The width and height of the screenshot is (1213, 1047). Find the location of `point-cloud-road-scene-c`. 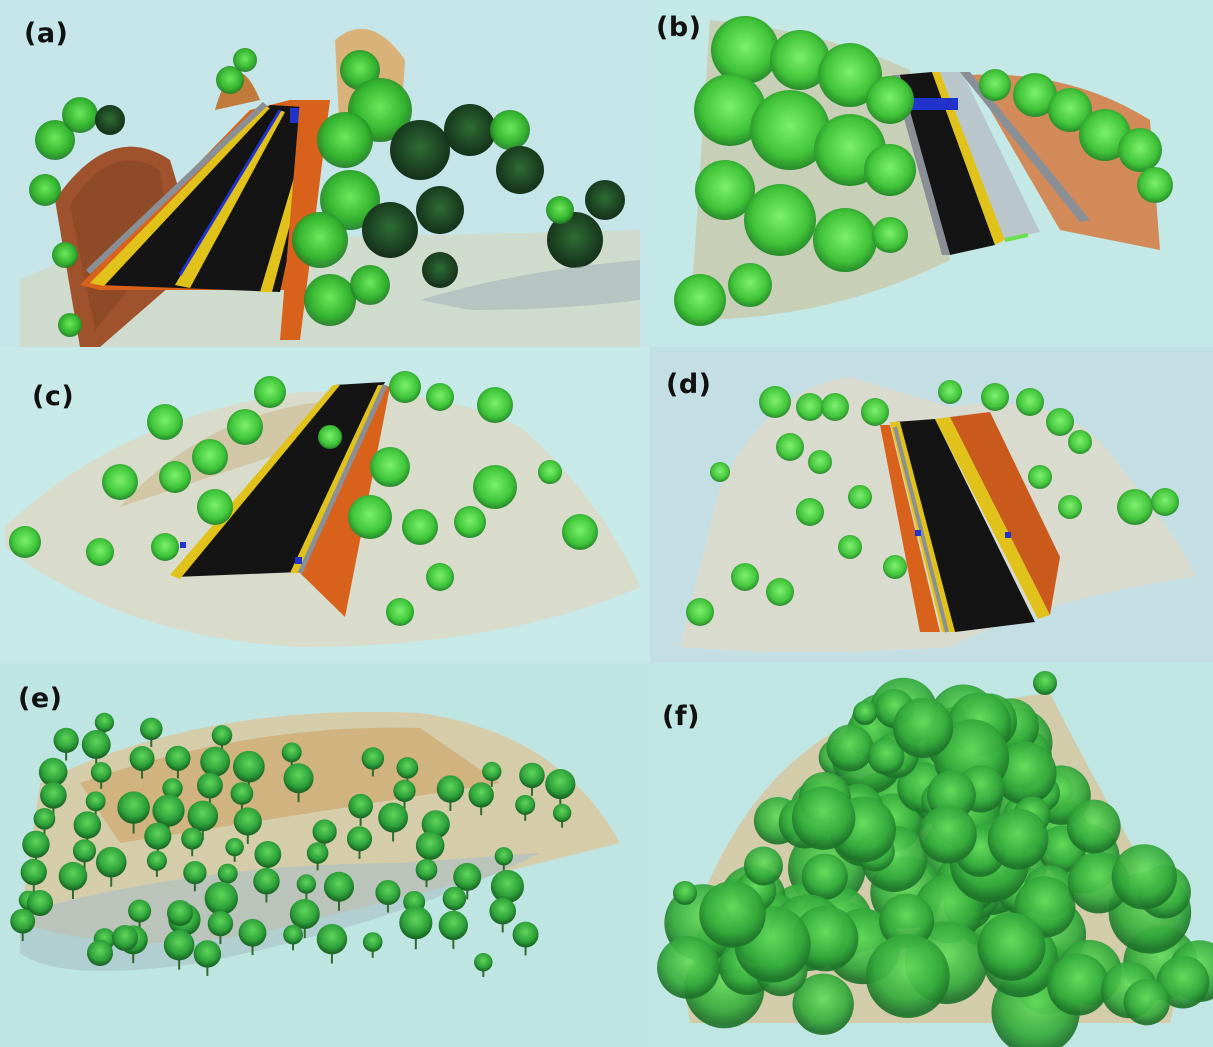

point-cloud-road-scene-c is located at coordinates (322, 509).